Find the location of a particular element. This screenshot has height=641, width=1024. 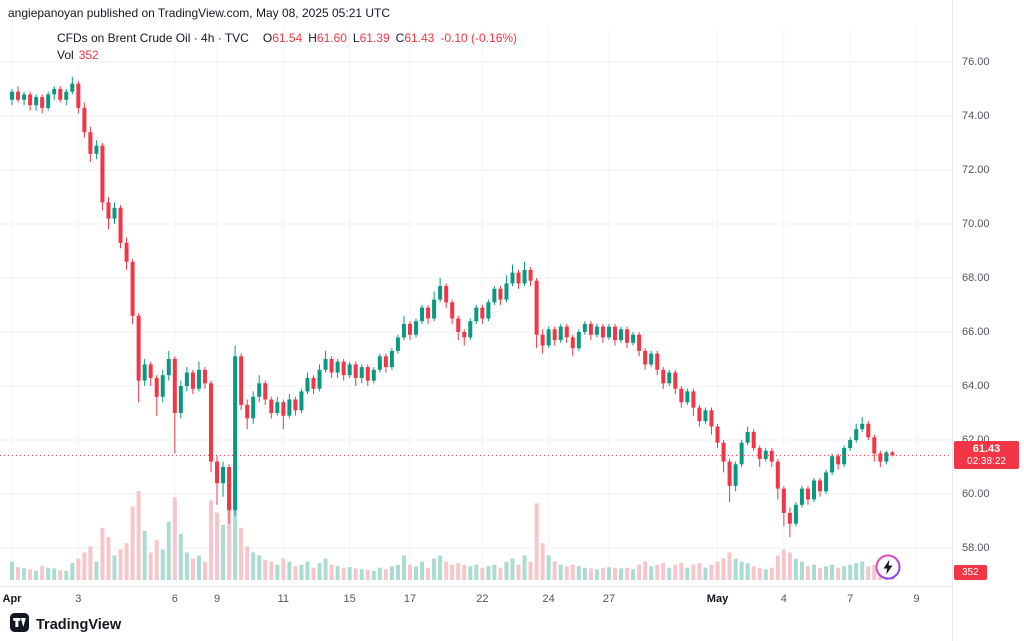

close-value: 61.43 is located at coordinates (419, 38).